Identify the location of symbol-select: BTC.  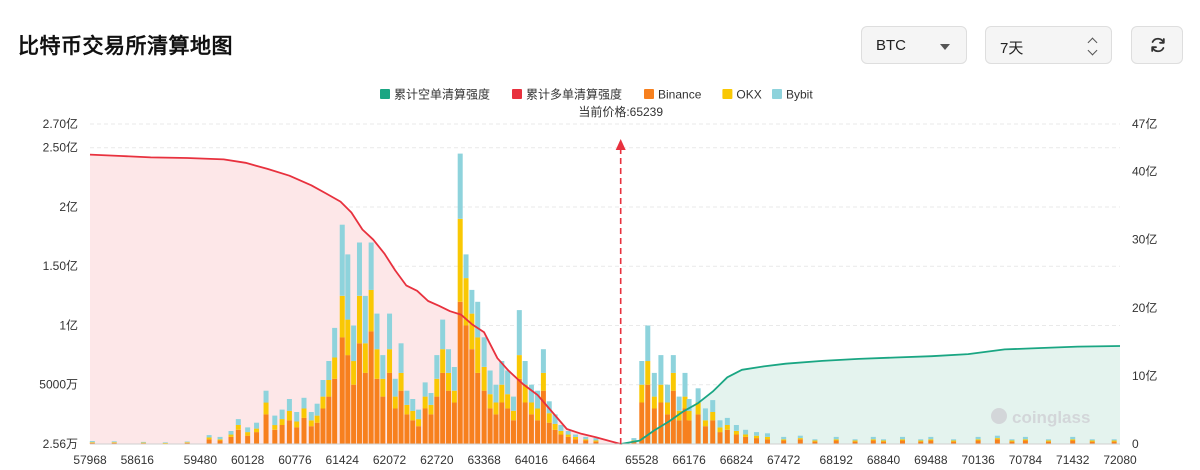
(914, 45).